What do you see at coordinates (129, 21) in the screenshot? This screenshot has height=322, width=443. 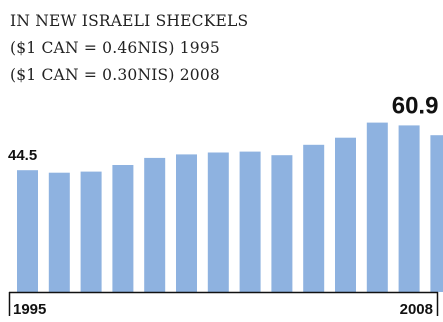 I see `unit-title: IN NEW ISRAELI SHECKELS` at bounding box center [129, 21].